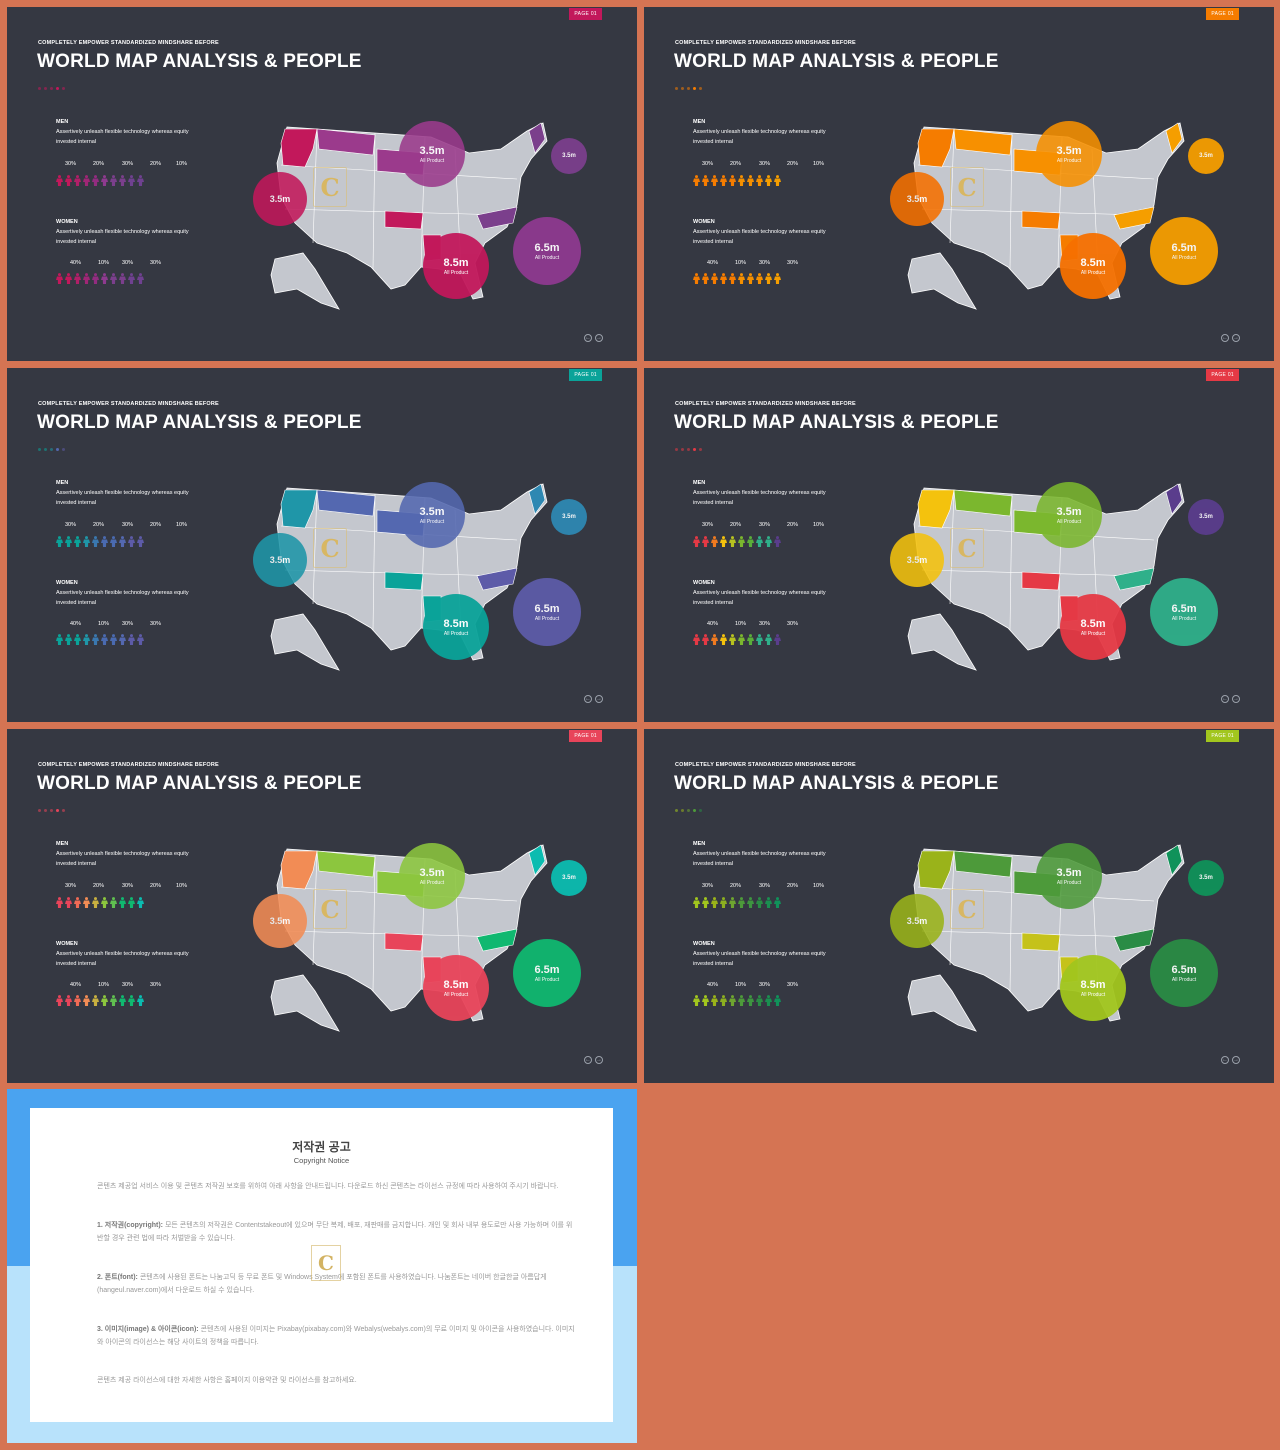 The width and height of the screenshot is (1280, 1450). I want to click on stat-bubble: 8.5m All Product, so click(1093, 627).